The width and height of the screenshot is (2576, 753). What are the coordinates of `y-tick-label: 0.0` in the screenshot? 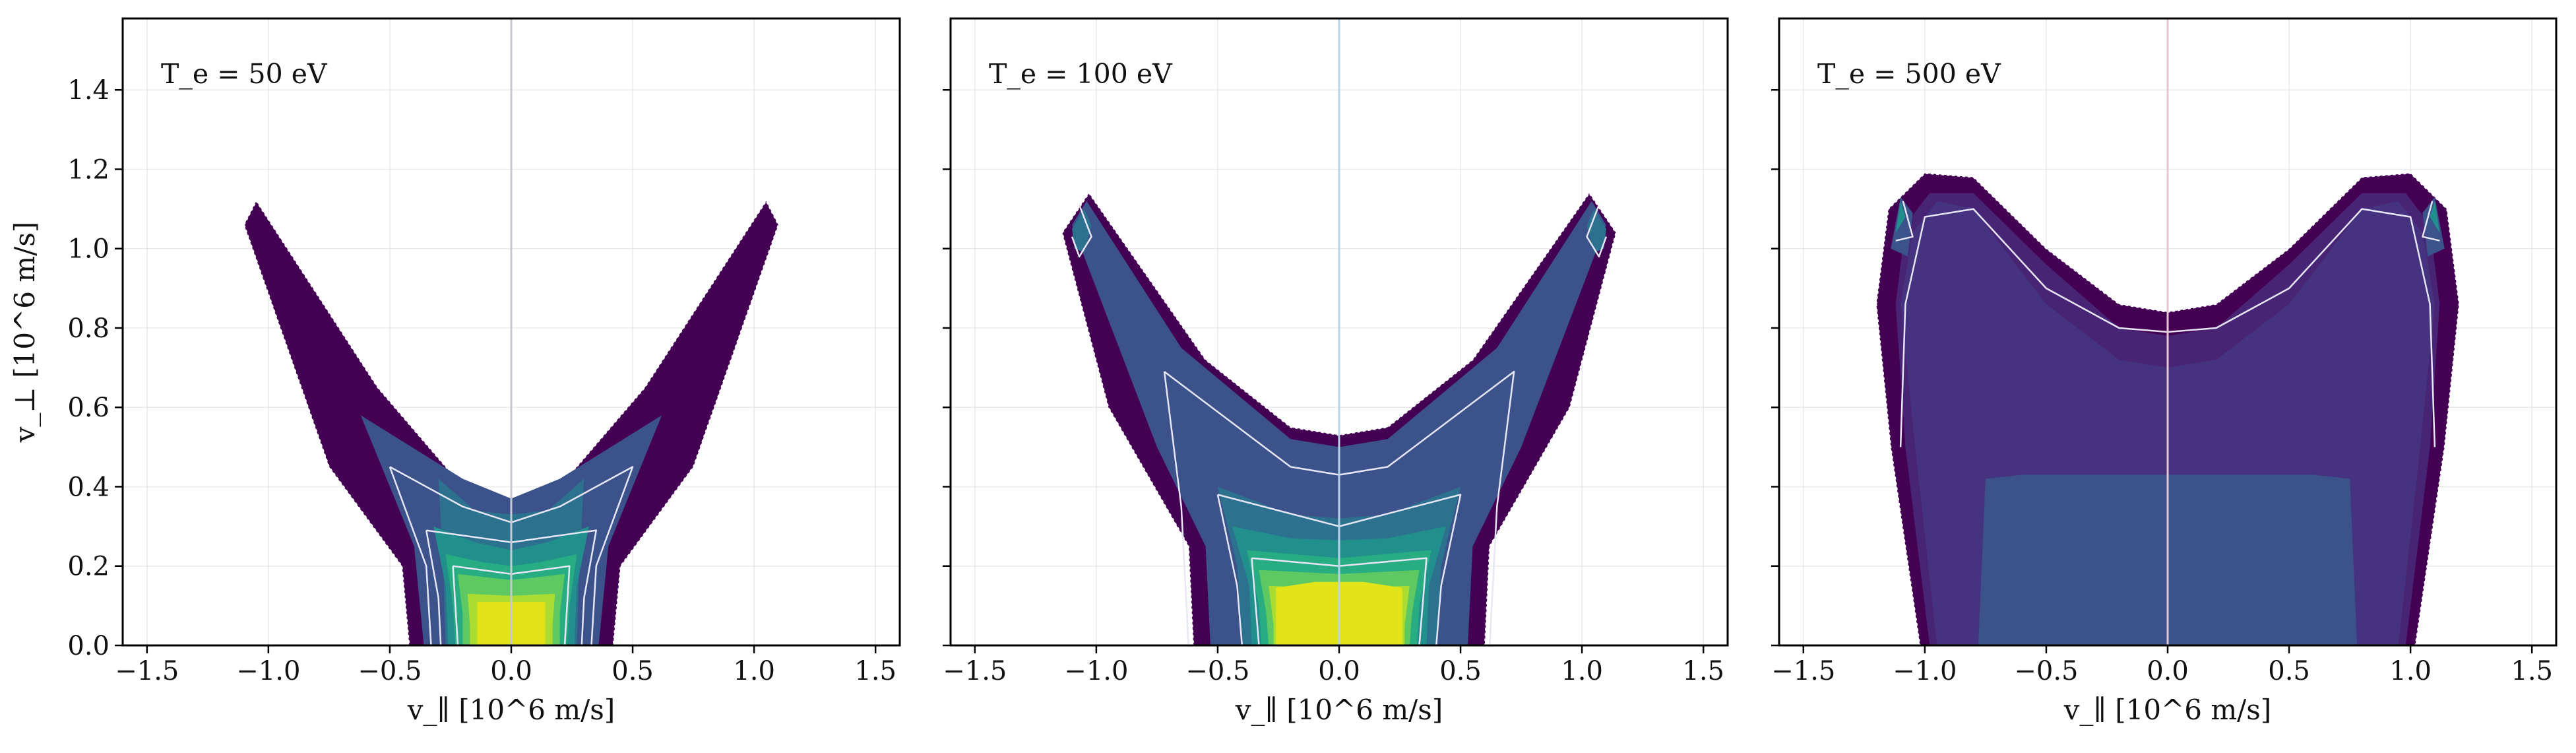 It's located at (89, 646).